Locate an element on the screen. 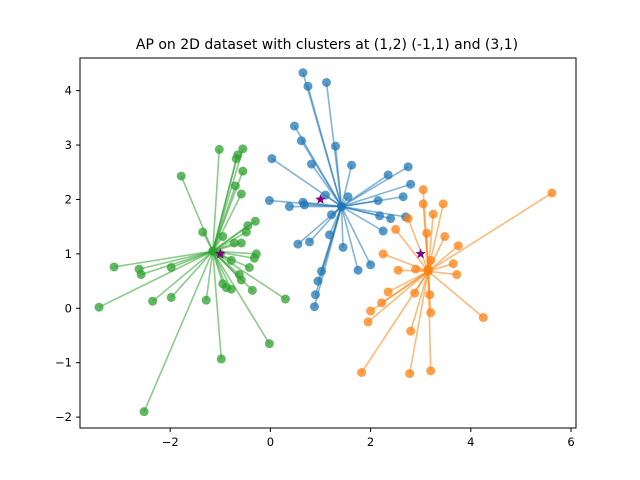 The height and width of the screenshot is (480, 640). x-tick-label-0: −2 is located at coordinates (170, 442).